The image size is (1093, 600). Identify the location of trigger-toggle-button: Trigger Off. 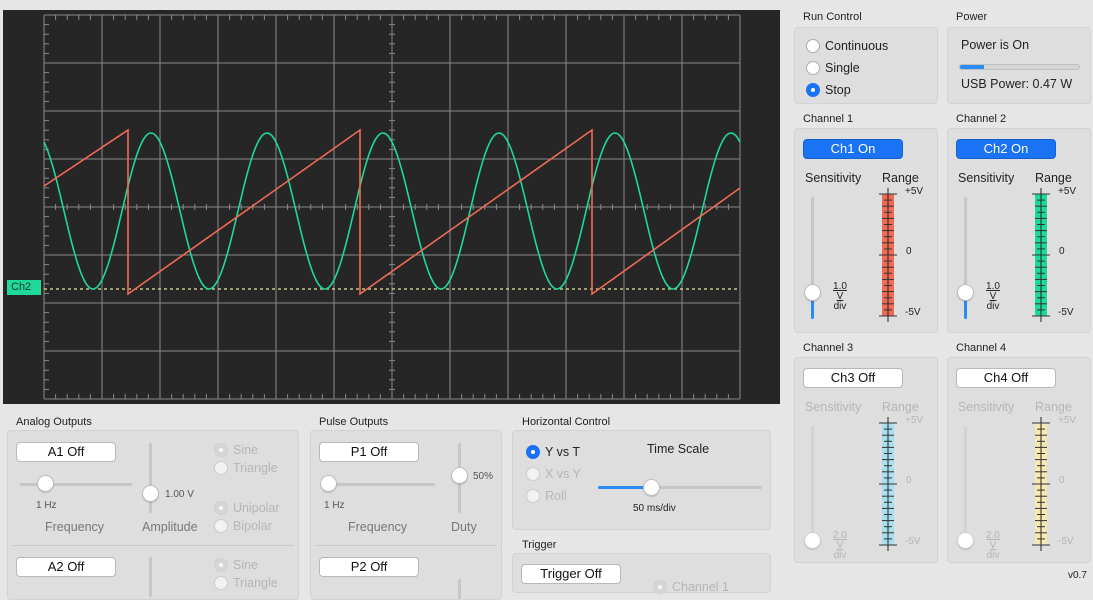
(571, 574).